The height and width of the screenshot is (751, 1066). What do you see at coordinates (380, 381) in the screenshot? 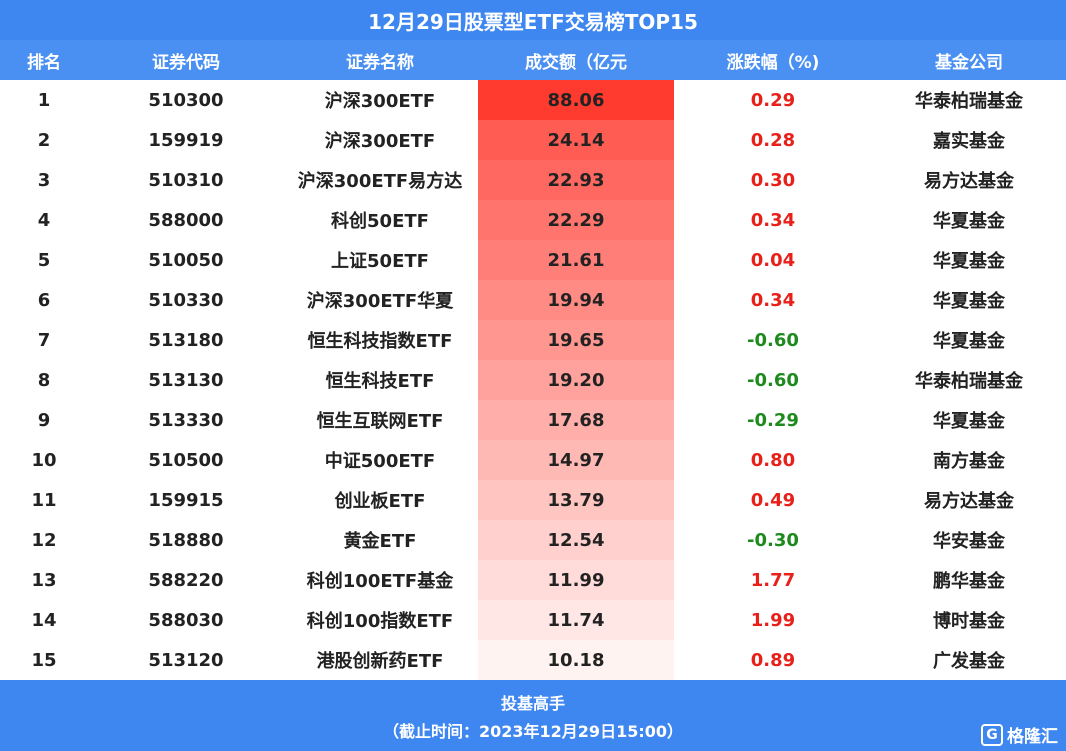
I see `cell-name: 恒生科技ETF` at bounding box center [380, 381].